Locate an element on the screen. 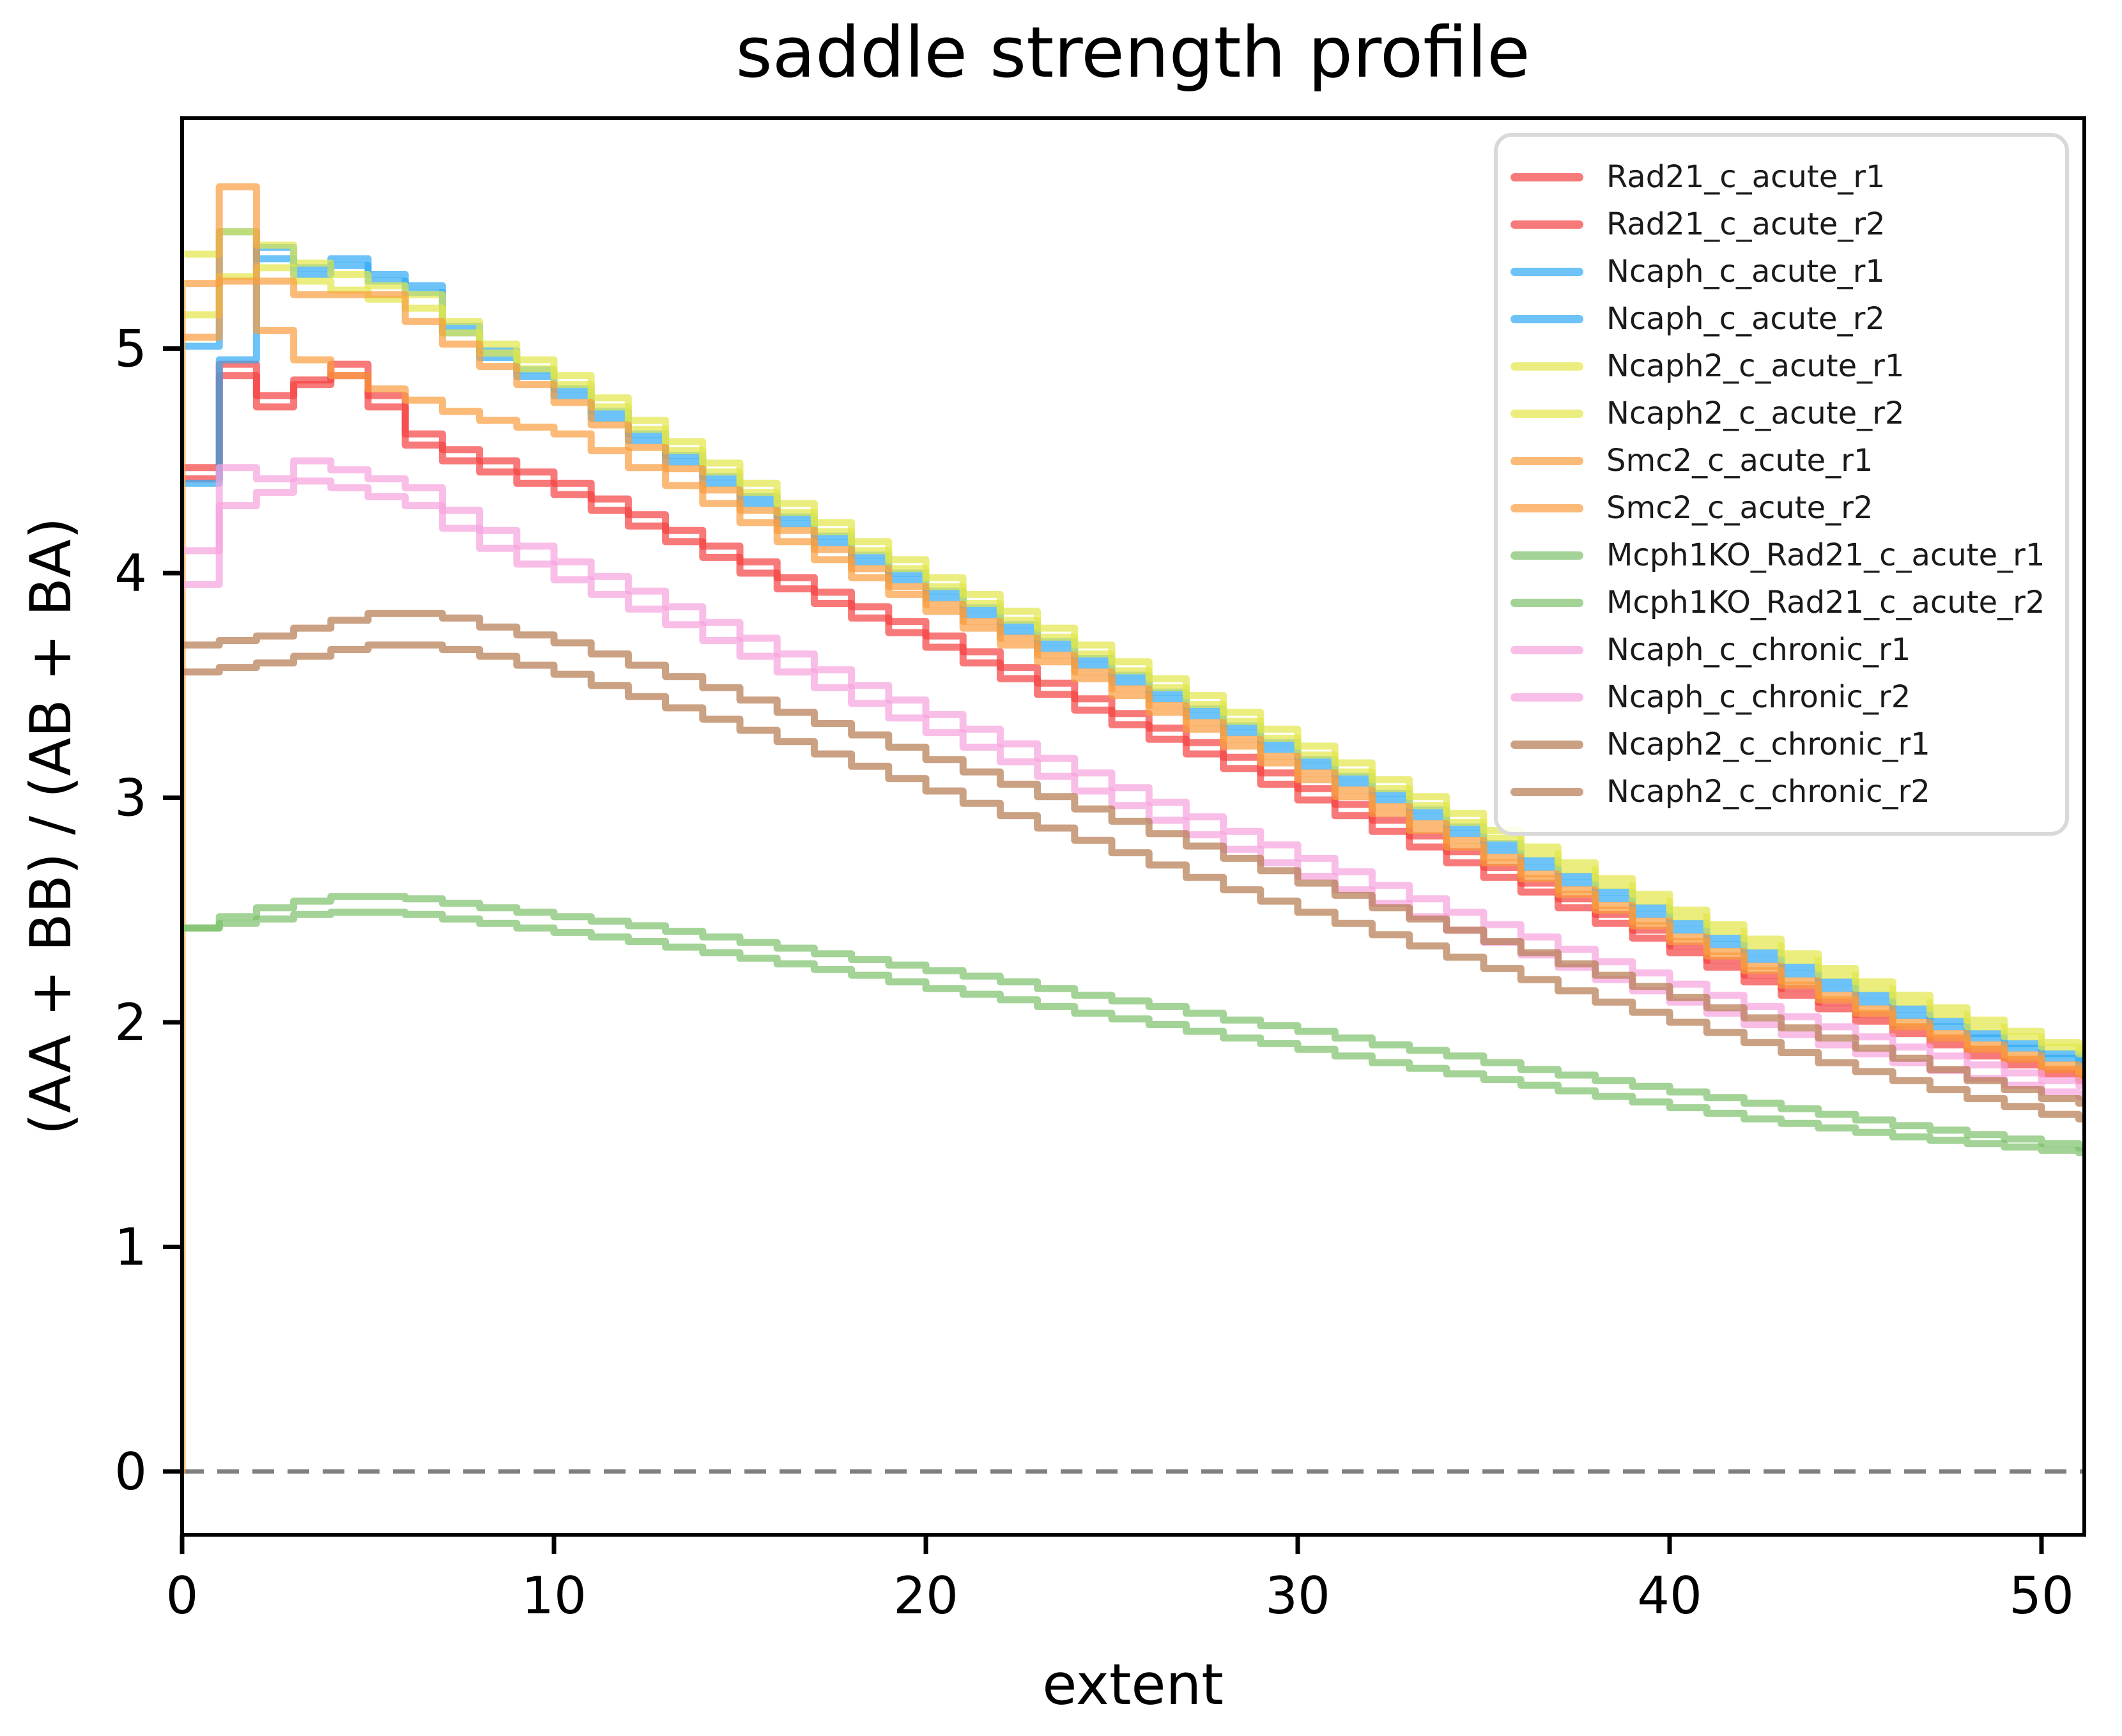  legend-item-label: Ncaph2_c_acute_r1 is located at coordinates (1755, 366).